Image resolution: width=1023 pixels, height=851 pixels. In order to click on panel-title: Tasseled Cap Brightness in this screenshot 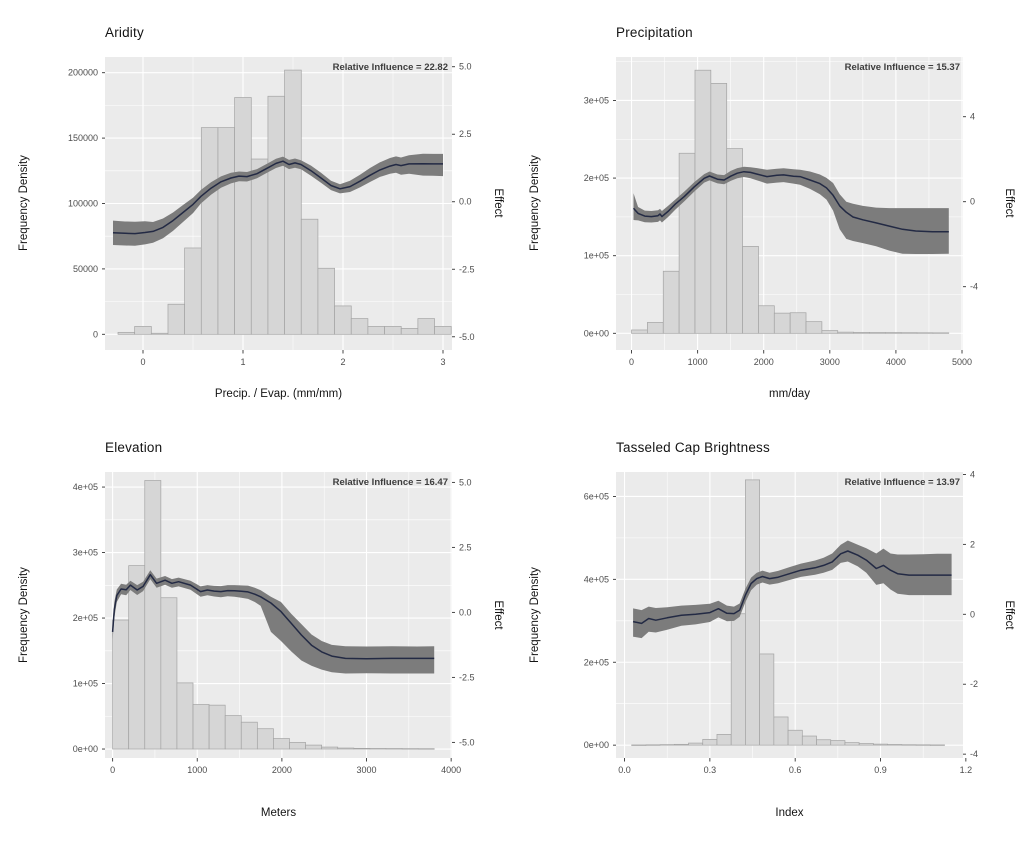, I will do `click(693, 447)`.